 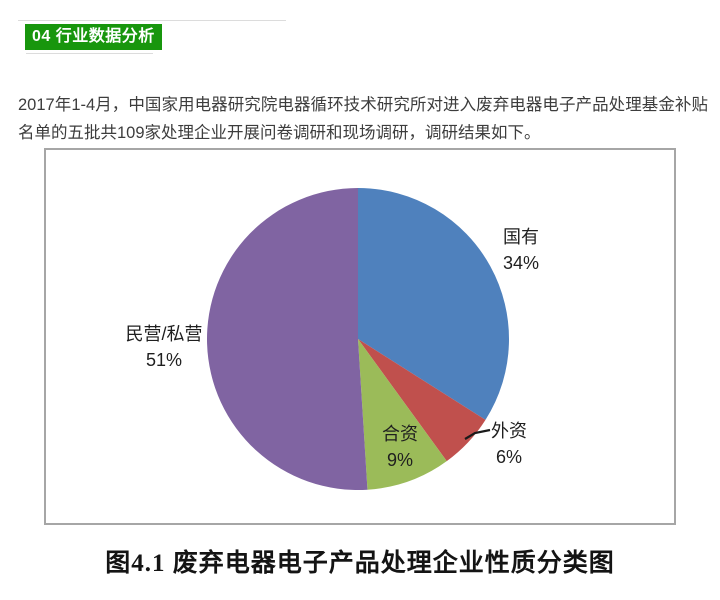 What do you see at coordinates (152, 20) in the screenshot?
I see `top-divider-line` at bounding box center [152, 20].